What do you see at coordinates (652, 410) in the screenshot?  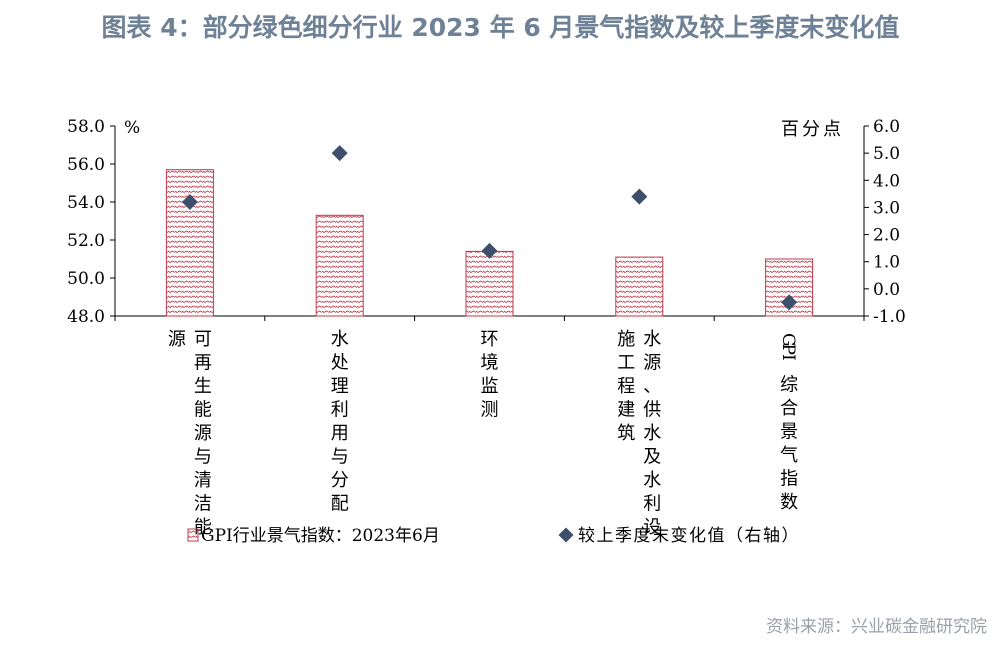 I see `svg-text: 供` at bounding box center [652, 410].